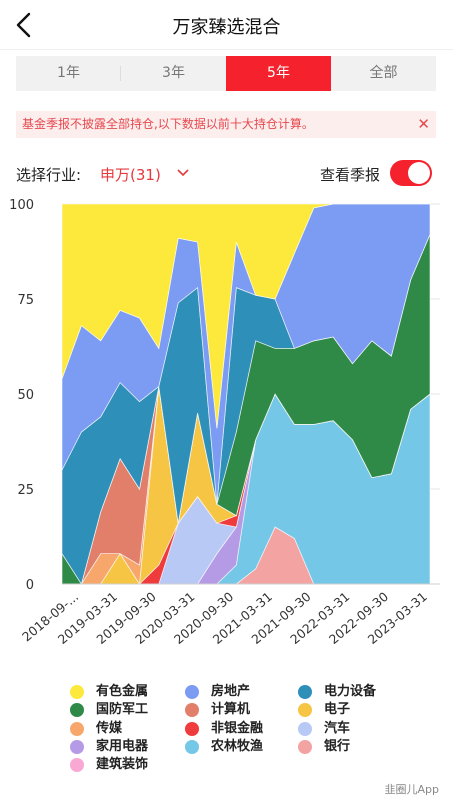 The width and height of the screenshot is (453, 809). What do you see at coordinates (25, 25) in the screenshot?
I see `back-arrow-icon` at bounding box center [25, 25].